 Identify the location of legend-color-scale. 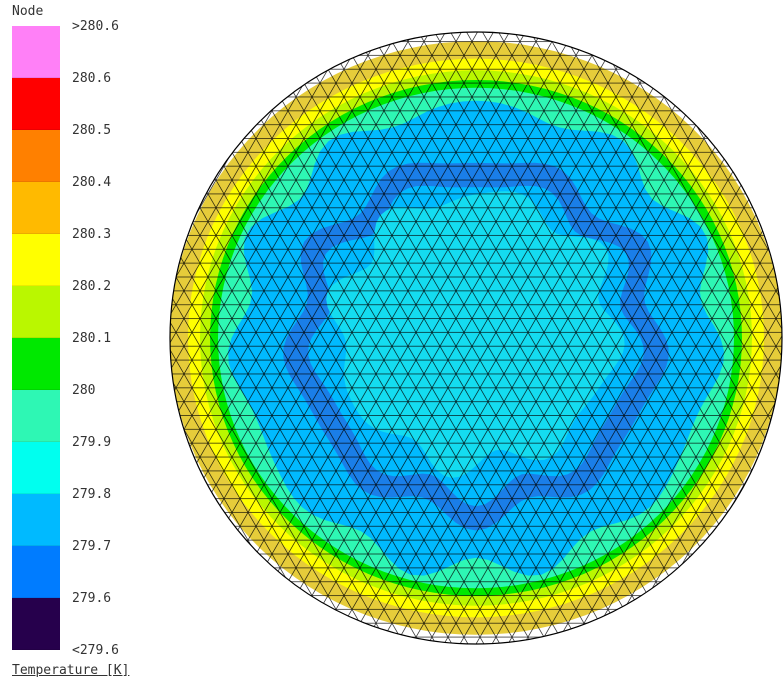
(36, 338).